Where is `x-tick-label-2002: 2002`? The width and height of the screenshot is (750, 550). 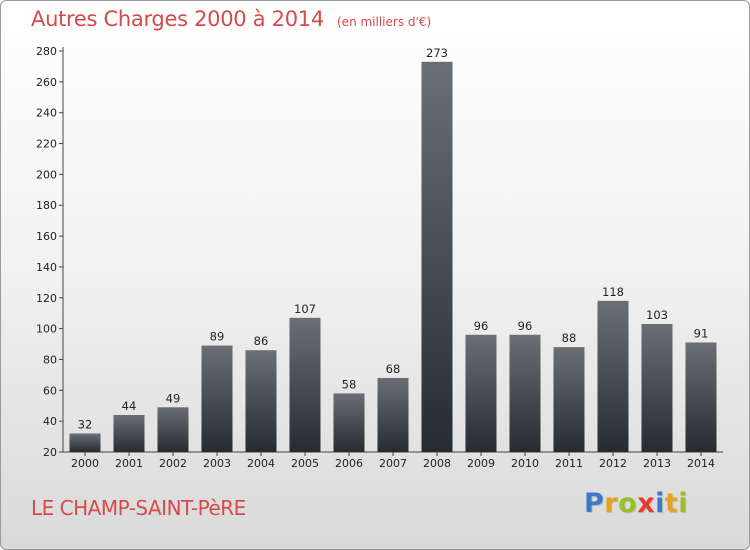
x-tick-label-2002: 2002 is located at coordinates (173, 463).